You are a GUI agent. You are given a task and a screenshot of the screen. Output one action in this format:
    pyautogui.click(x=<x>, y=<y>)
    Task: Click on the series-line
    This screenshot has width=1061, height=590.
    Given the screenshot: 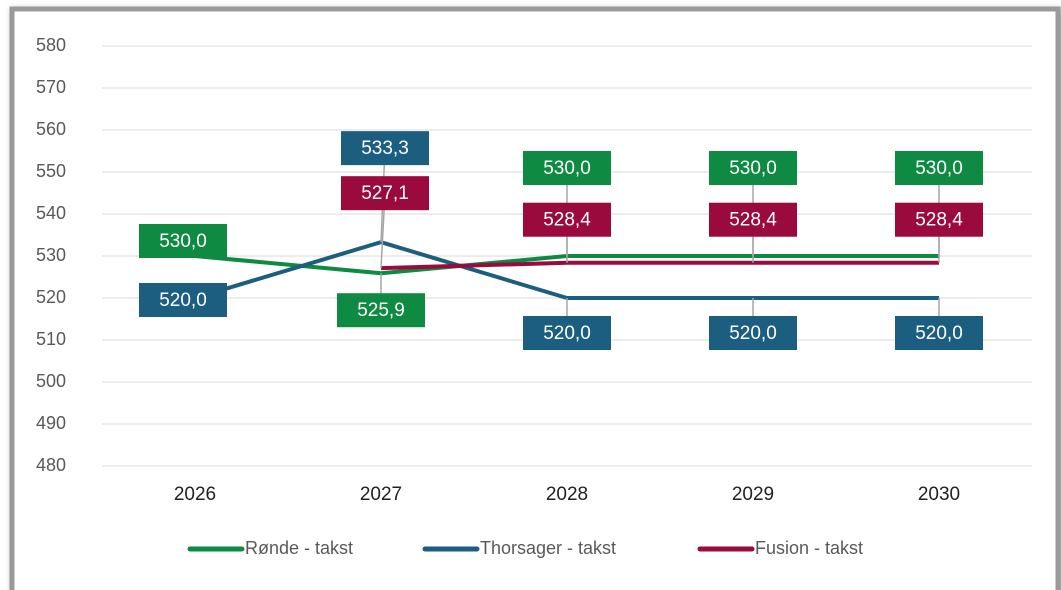 What is the action you would take?
    pyautogui.click(x=659, y=265)
    